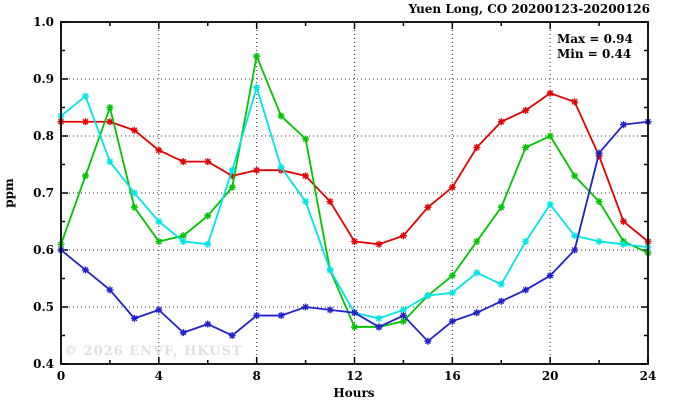 The image size is (674, 409). I want to click on y-tick-label: 0.8, so click(43, 136).